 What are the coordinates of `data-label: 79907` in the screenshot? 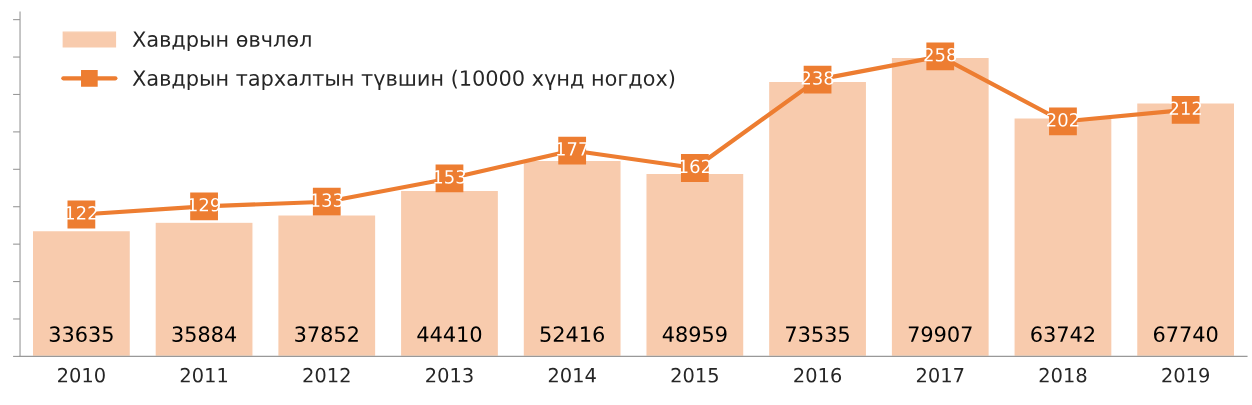 It's located at (940, 334).